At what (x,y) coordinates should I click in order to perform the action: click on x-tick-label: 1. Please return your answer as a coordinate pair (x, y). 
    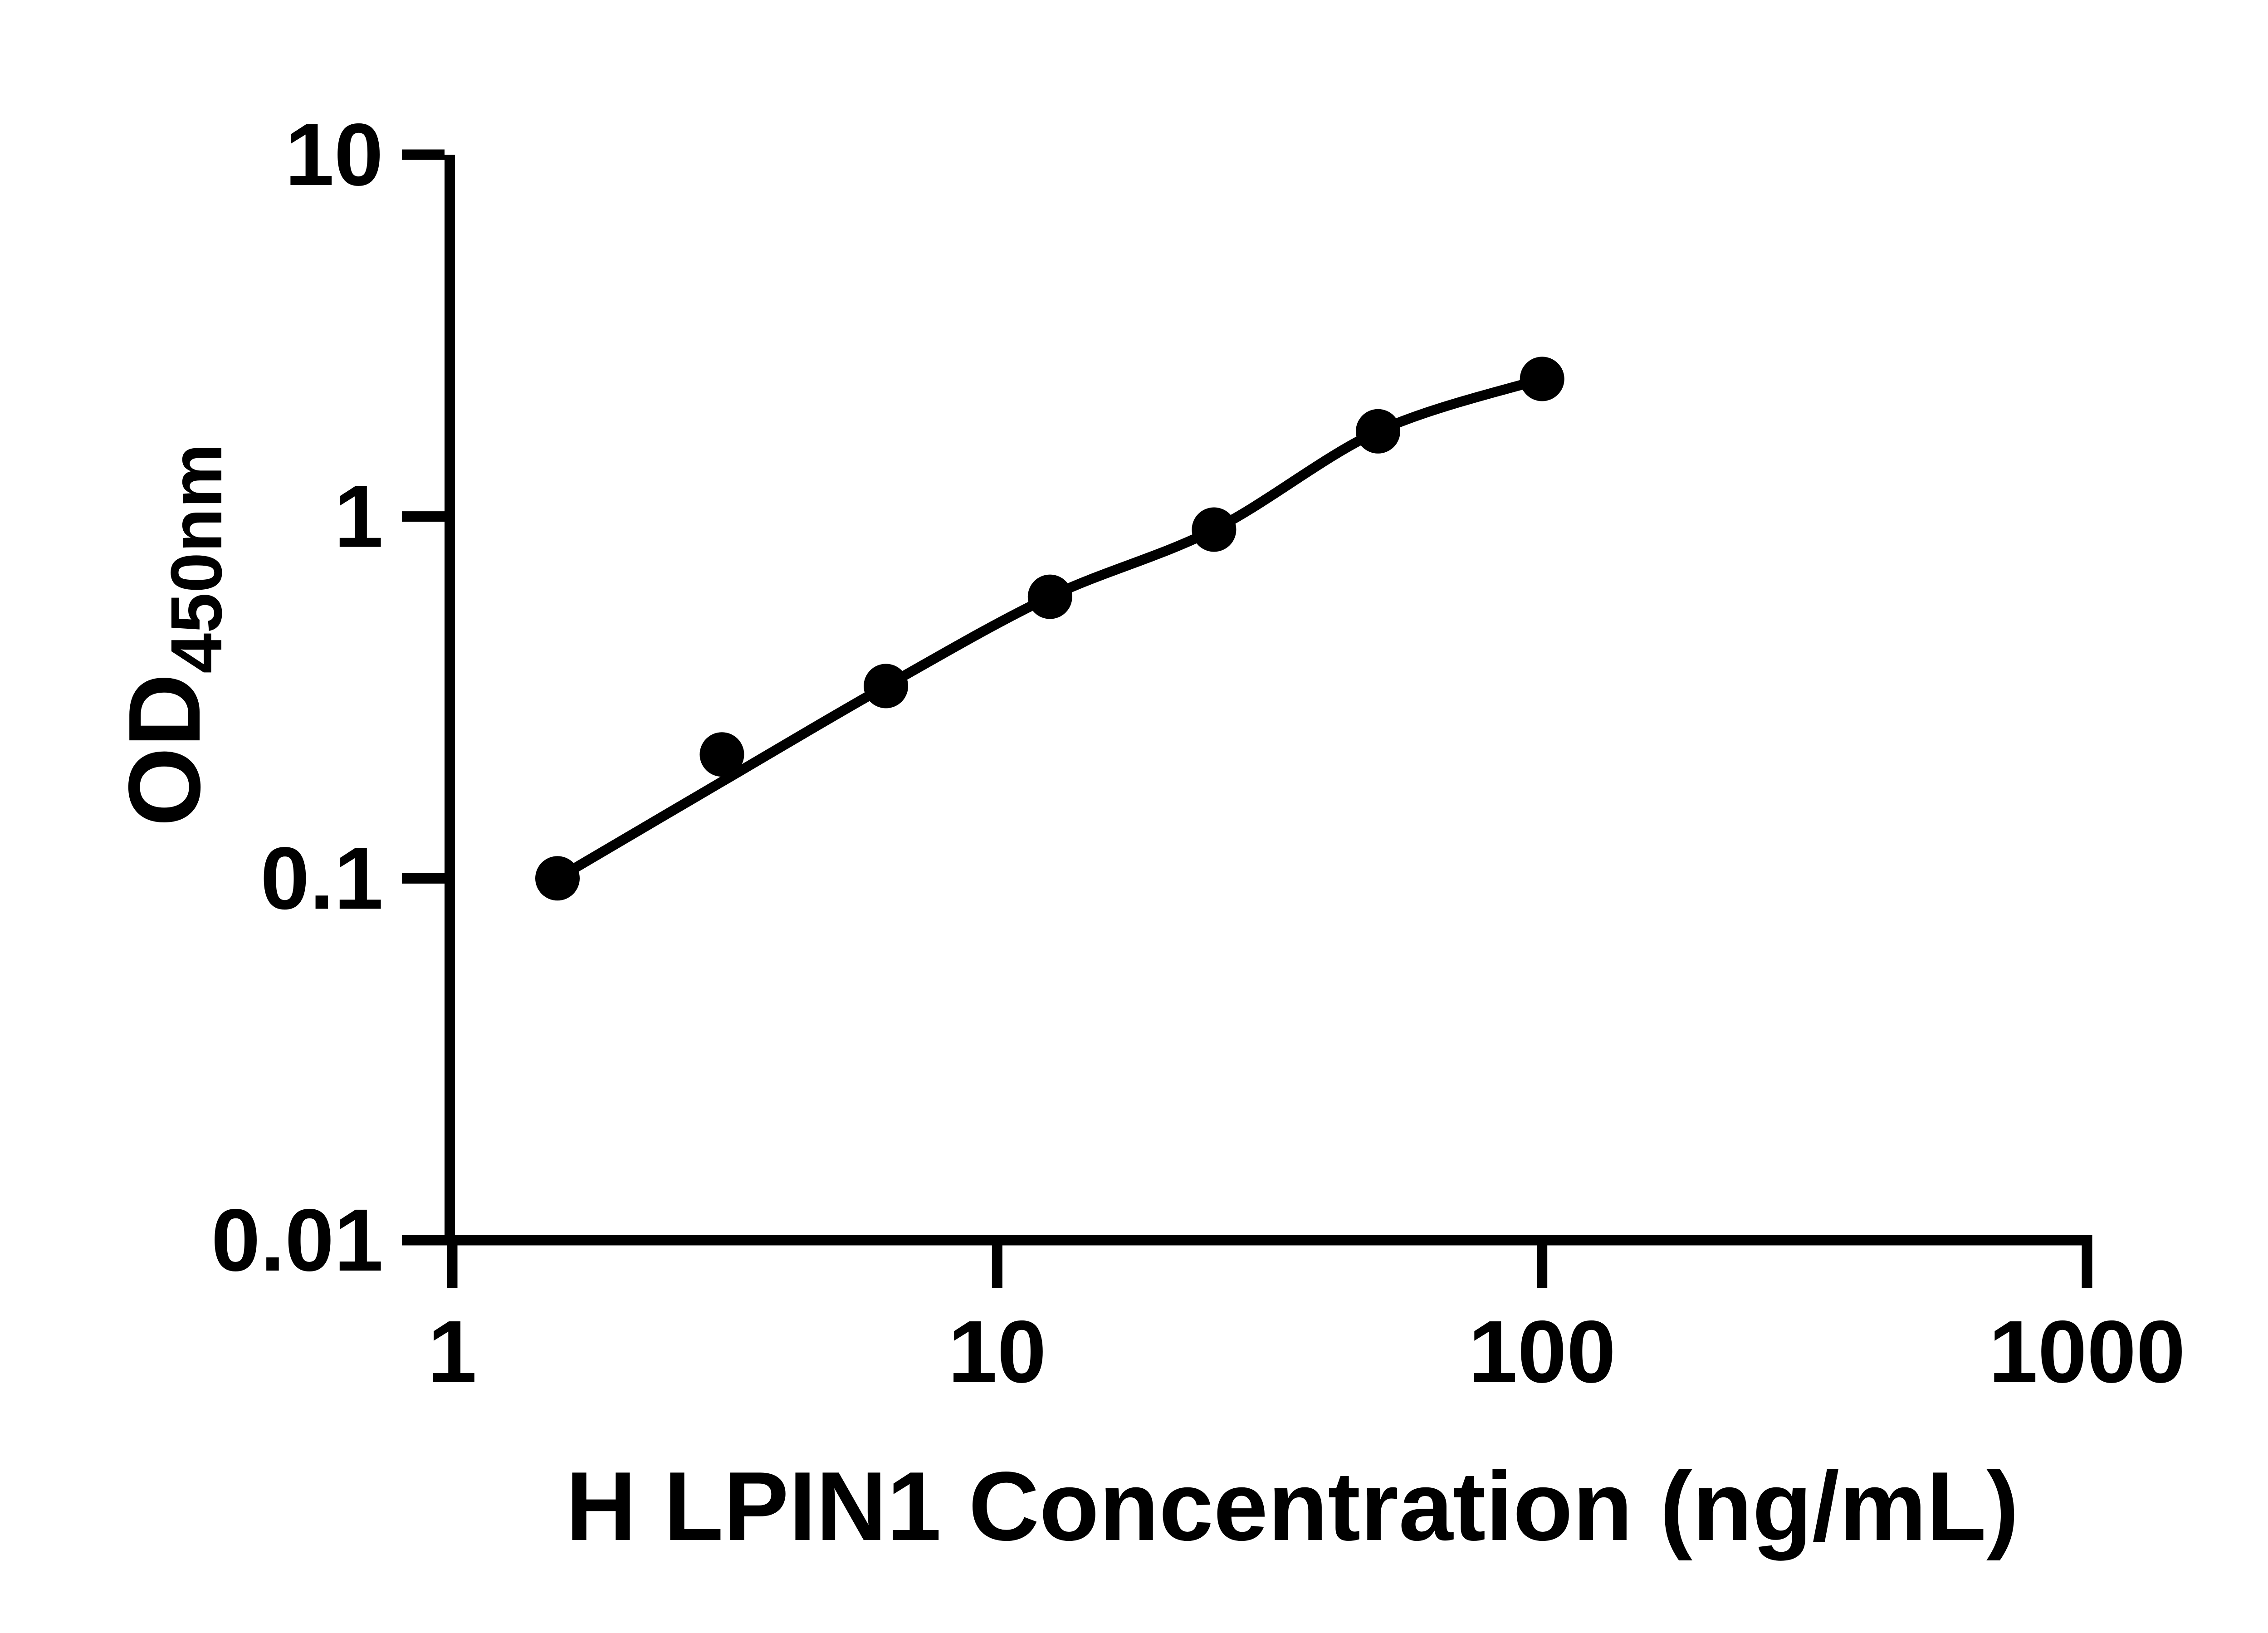
    Looking at the image, I should click on (453, 1351).